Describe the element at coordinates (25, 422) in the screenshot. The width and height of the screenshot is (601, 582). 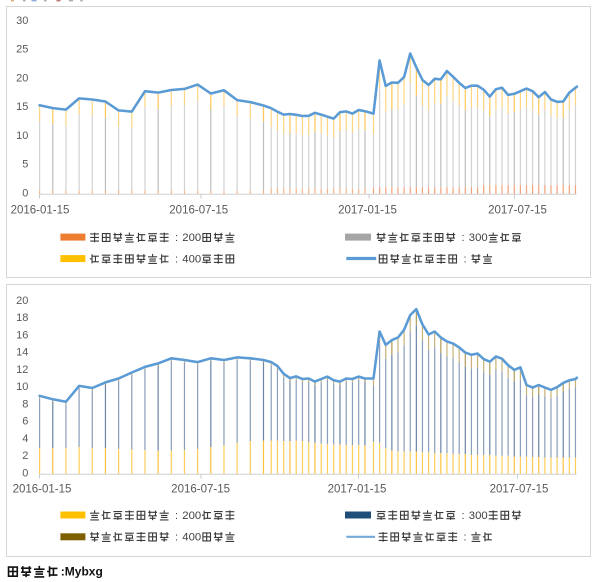
I see `svg-text: 6` at that location.